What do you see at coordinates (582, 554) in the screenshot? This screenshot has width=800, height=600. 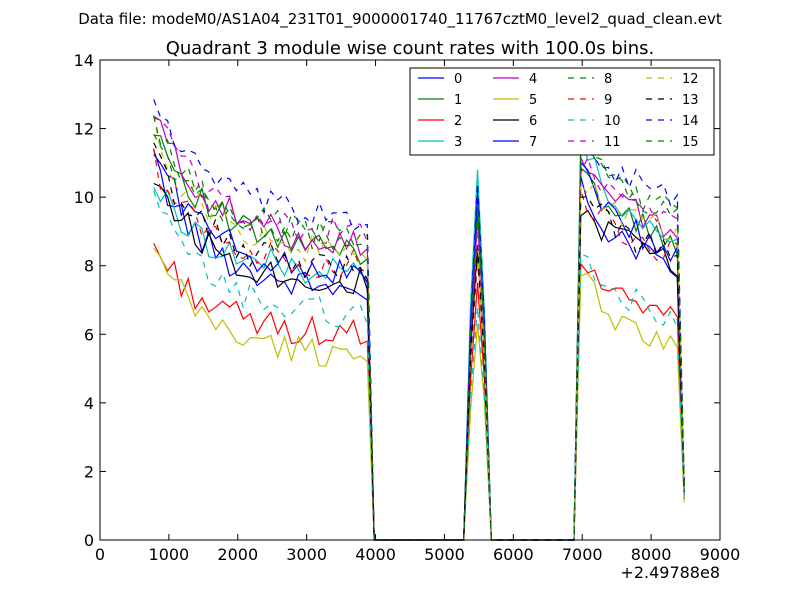 I see `x-tick-label: 7000` at bounding box center [582, 554].